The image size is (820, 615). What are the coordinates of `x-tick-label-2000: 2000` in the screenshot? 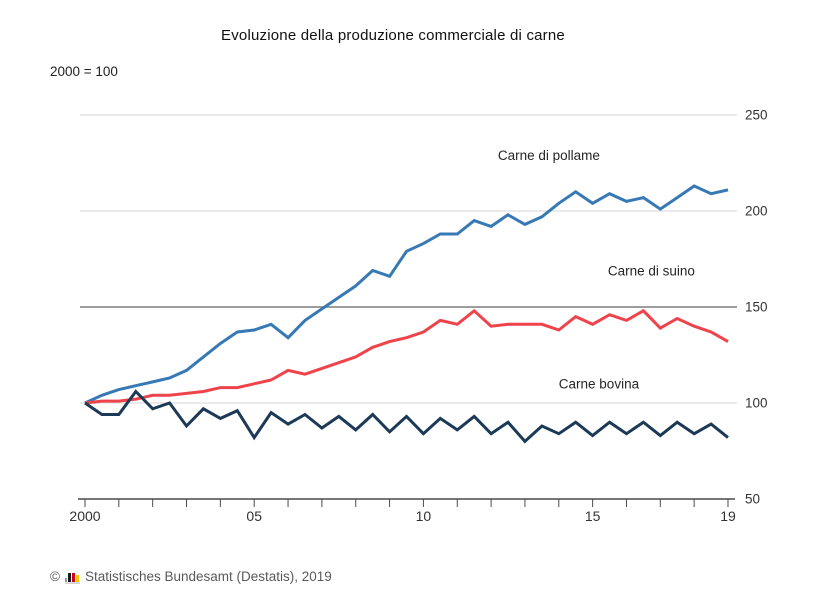 It's located at (84, 516).